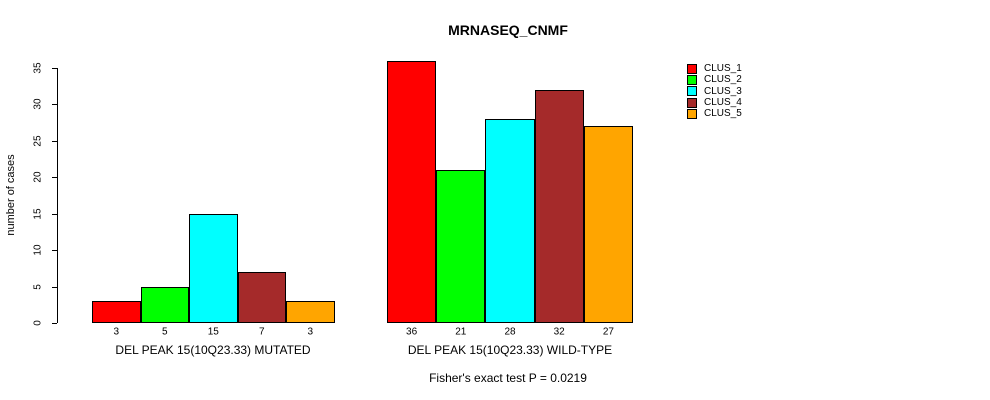  I want to click on bar-value-label: 7, so click(261, 332).